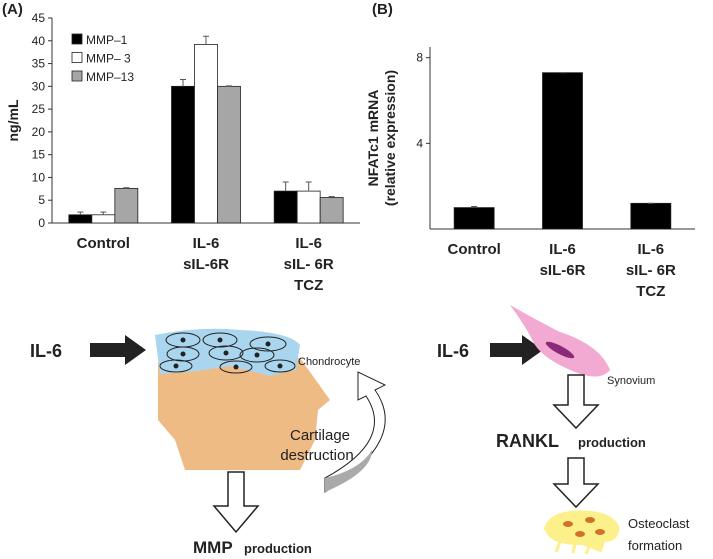 This screenshot has width=713, height=559. I want to click on y-tick-label: 10, so click(39, 177).